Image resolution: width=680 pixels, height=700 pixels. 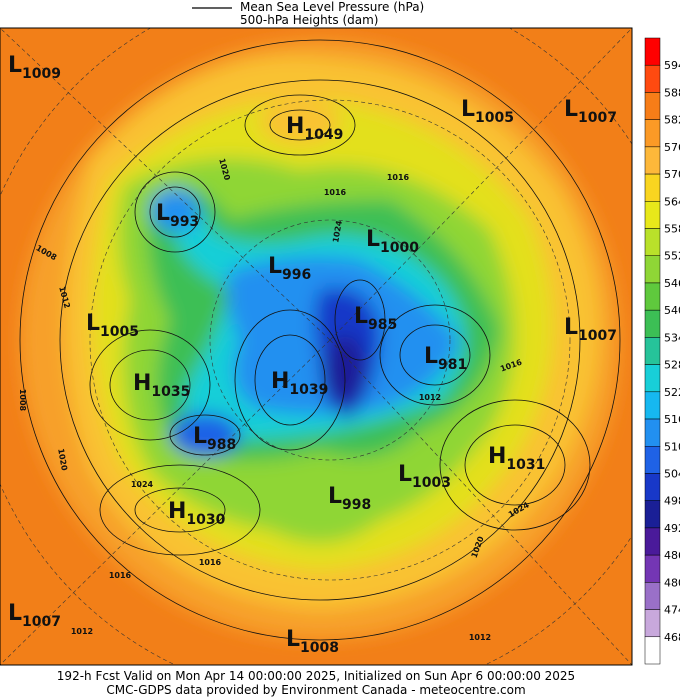 I want to click on center-value: 1003, so click(x=431, y=483).